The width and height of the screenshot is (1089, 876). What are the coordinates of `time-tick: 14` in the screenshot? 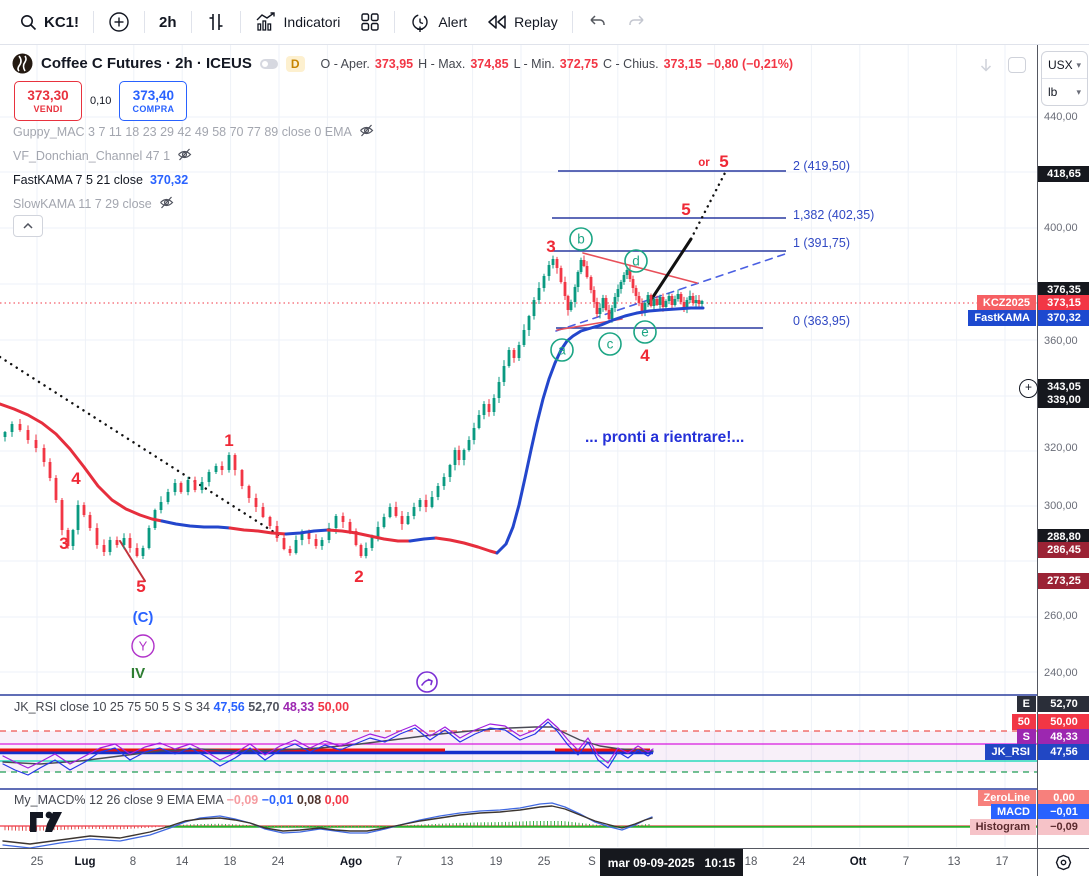 It's located at (182, 862).